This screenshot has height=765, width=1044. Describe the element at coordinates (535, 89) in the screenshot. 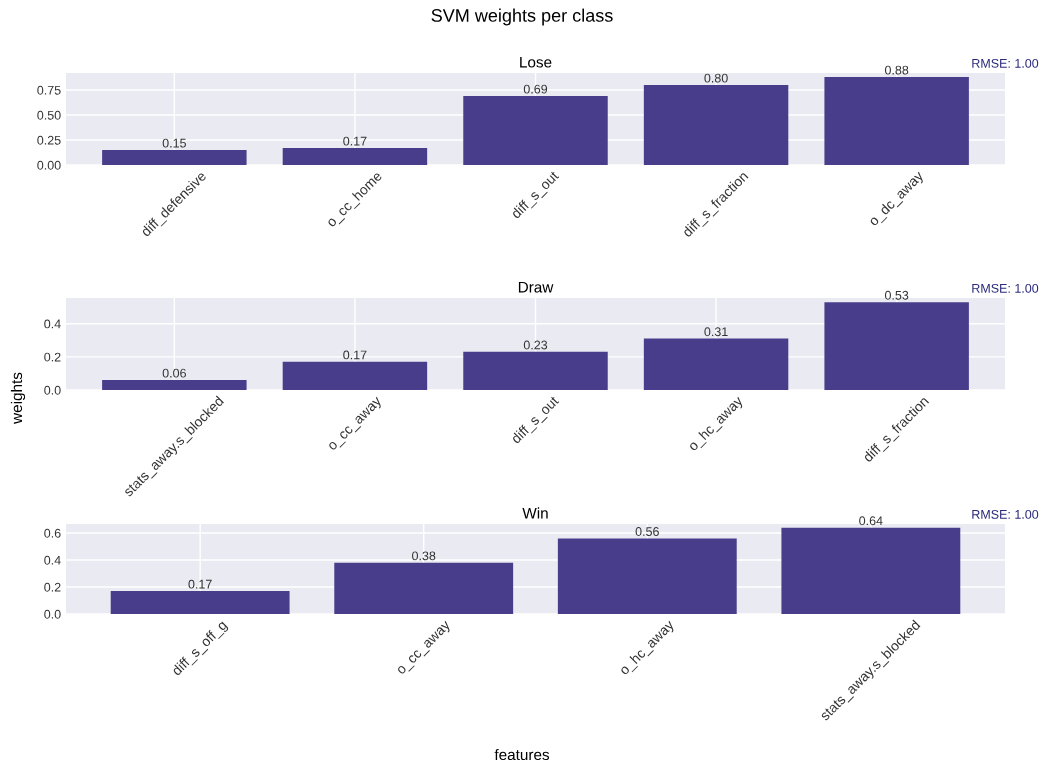

I see `data-label: 0.69` at that location.